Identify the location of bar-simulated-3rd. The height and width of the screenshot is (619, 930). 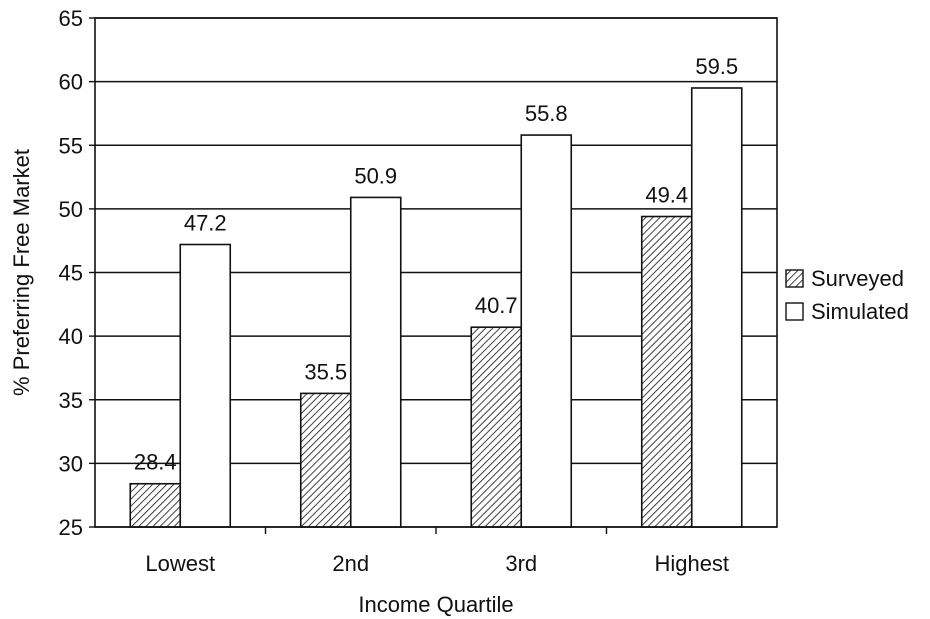
(546, 331).